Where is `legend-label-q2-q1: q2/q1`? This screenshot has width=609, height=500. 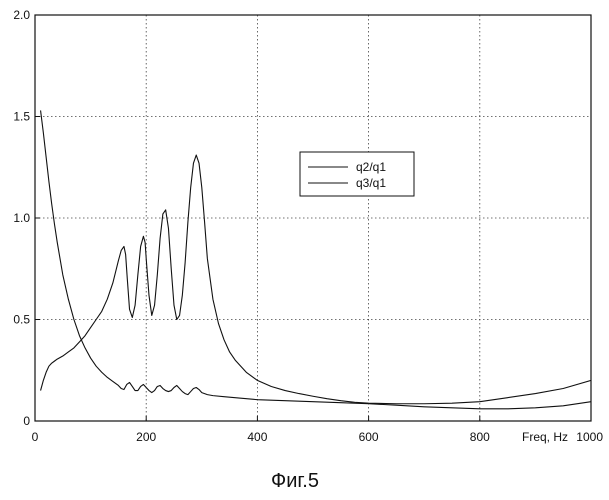
legend-label-q2-q1: q2/q1 is located at coordinates (371, 167).